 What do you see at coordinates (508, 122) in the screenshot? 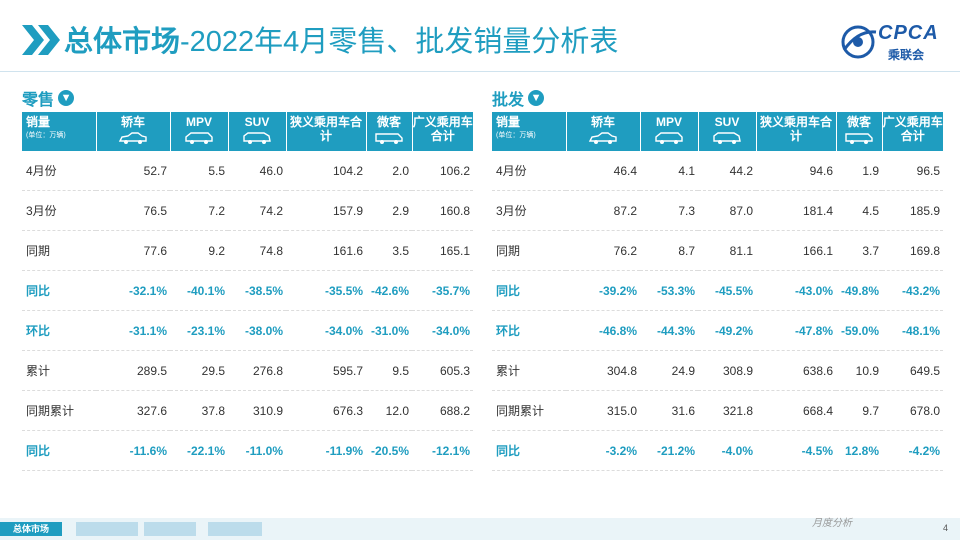
I see `unit-label: 销量` at bounding box center [508, 122].